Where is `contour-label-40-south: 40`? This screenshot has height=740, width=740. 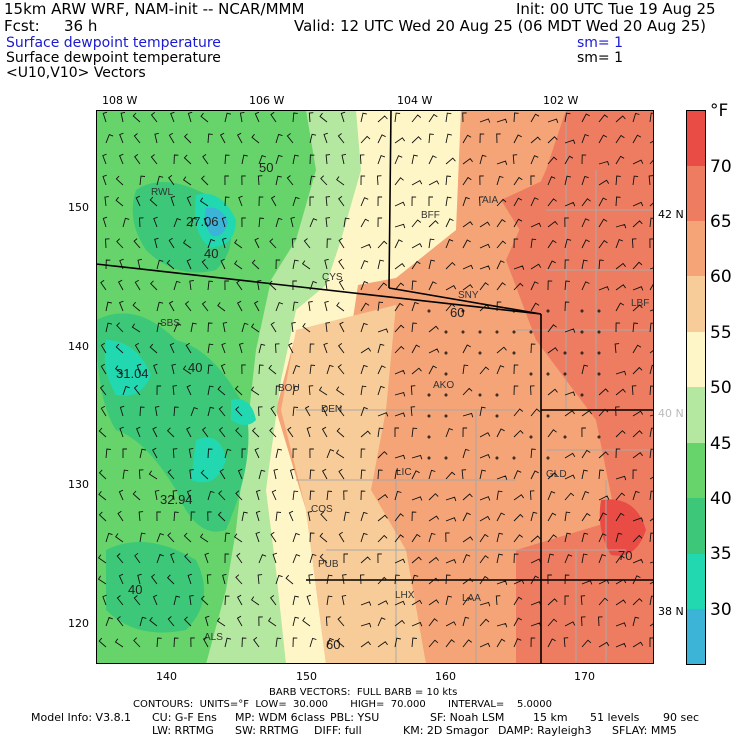
contour-label-40-south: 40 is located at coordinates (135, 589).